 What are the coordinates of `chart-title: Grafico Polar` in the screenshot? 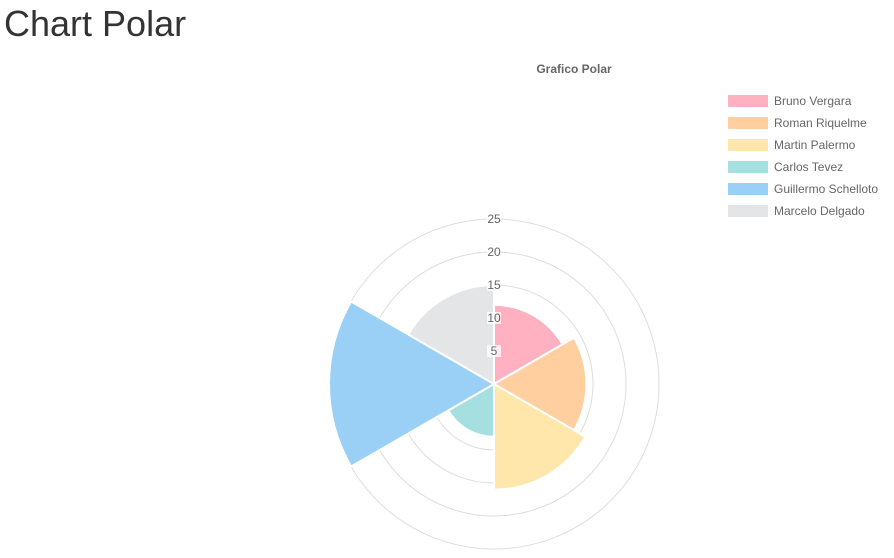 It's located at (574, 69).